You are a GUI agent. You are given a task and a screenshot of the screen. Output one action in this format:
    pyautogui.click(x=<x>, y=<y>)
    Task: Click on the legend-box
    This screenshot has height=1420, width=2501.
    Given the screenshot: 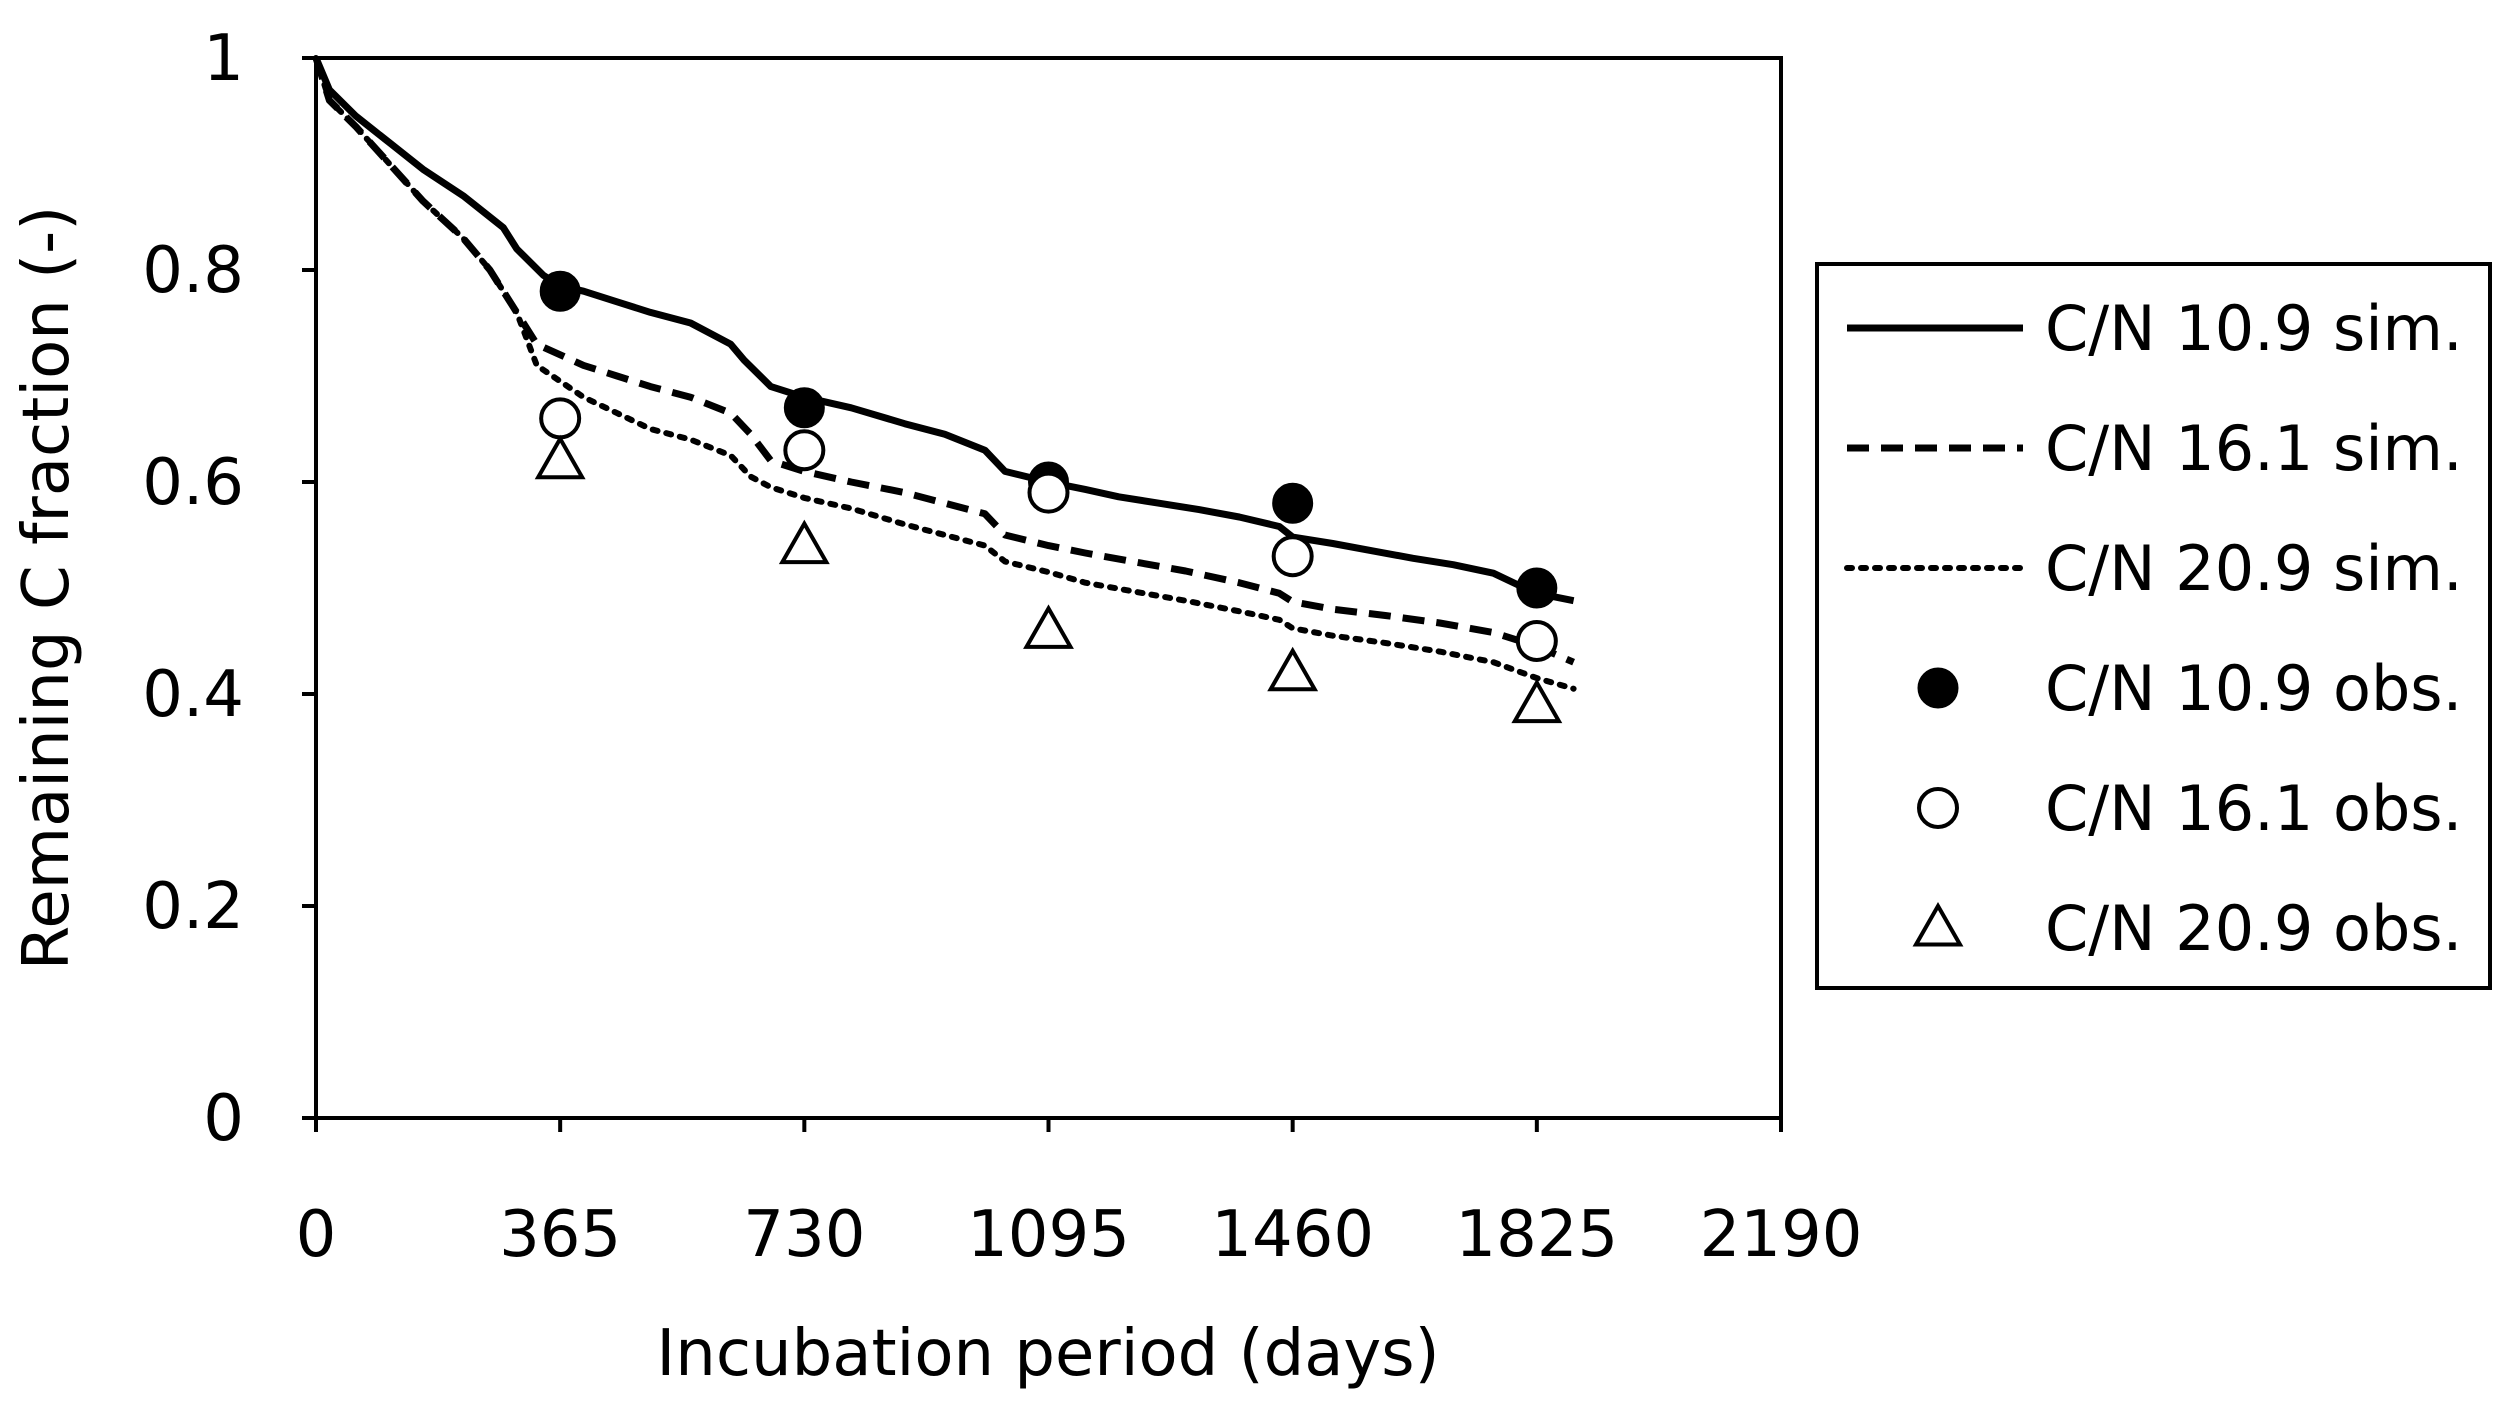 What is the action you would take?
    pyautogui.click(x=2153, y=626)
    